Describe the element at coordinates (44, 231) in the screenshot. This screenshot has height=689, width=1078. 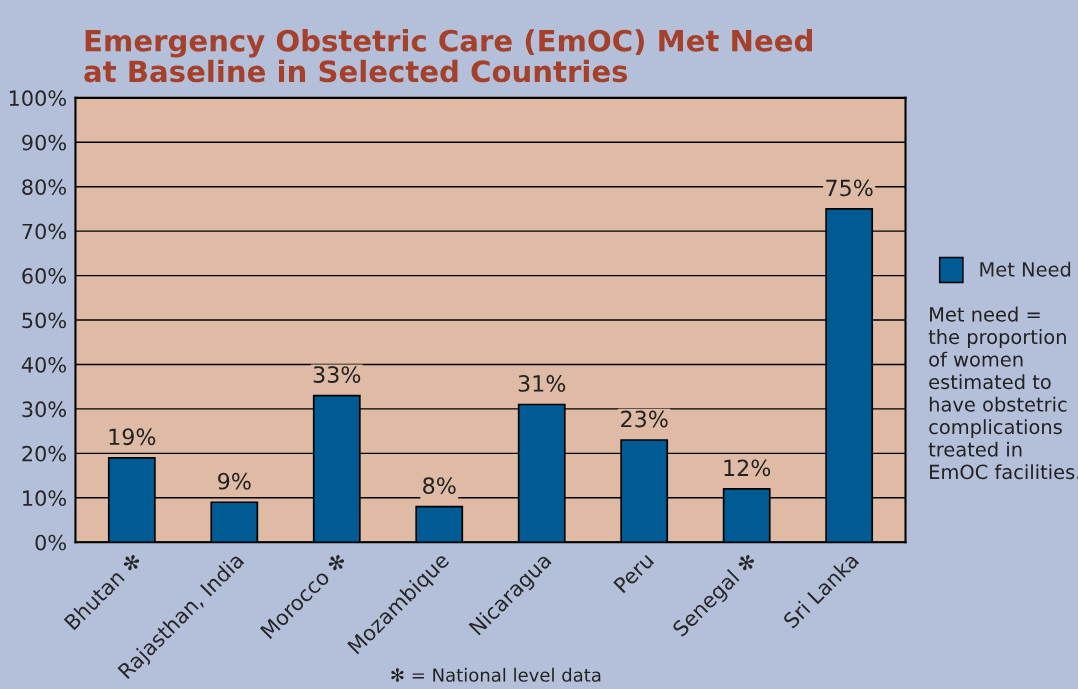
I see `y-tick-label: 70%` at that location.